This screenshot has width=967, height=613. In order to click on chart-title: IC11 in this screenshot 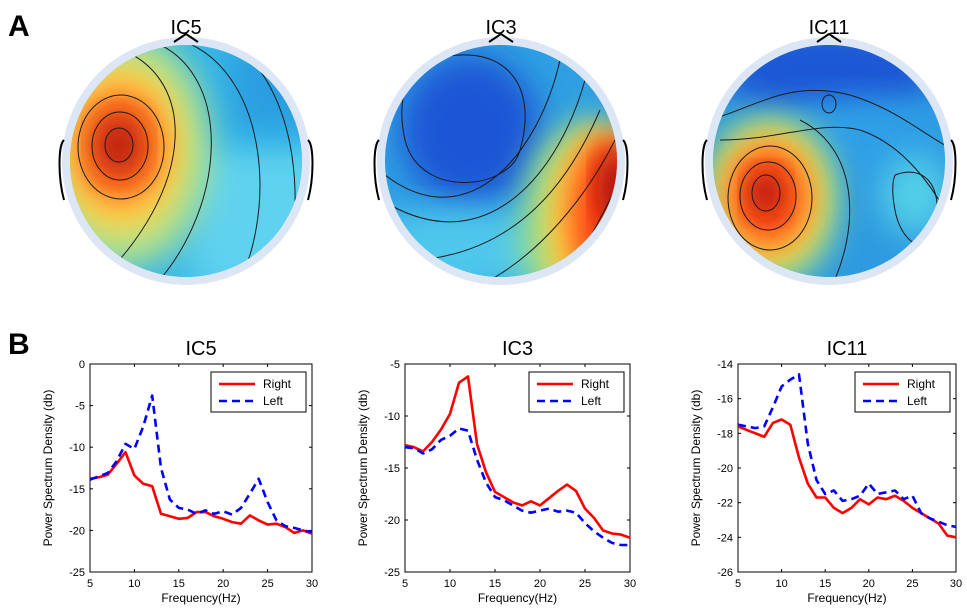, I will do `click(847, 349)`.